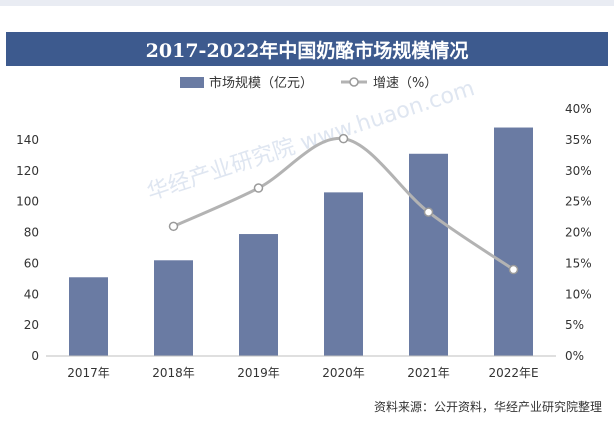  What do you see at coordinates (343, 373) in the screenshot?
I see `x-tick-label: 2020年` at bounding box center [343, 373].